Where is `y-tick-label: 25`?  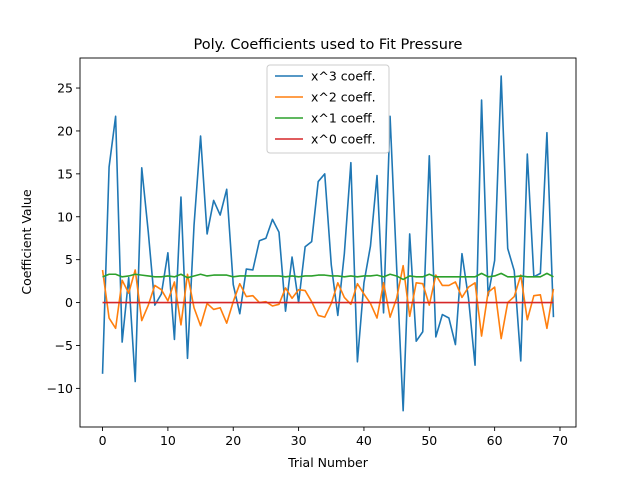 y-tick-label: 25 is located at coordinates (65, 88).